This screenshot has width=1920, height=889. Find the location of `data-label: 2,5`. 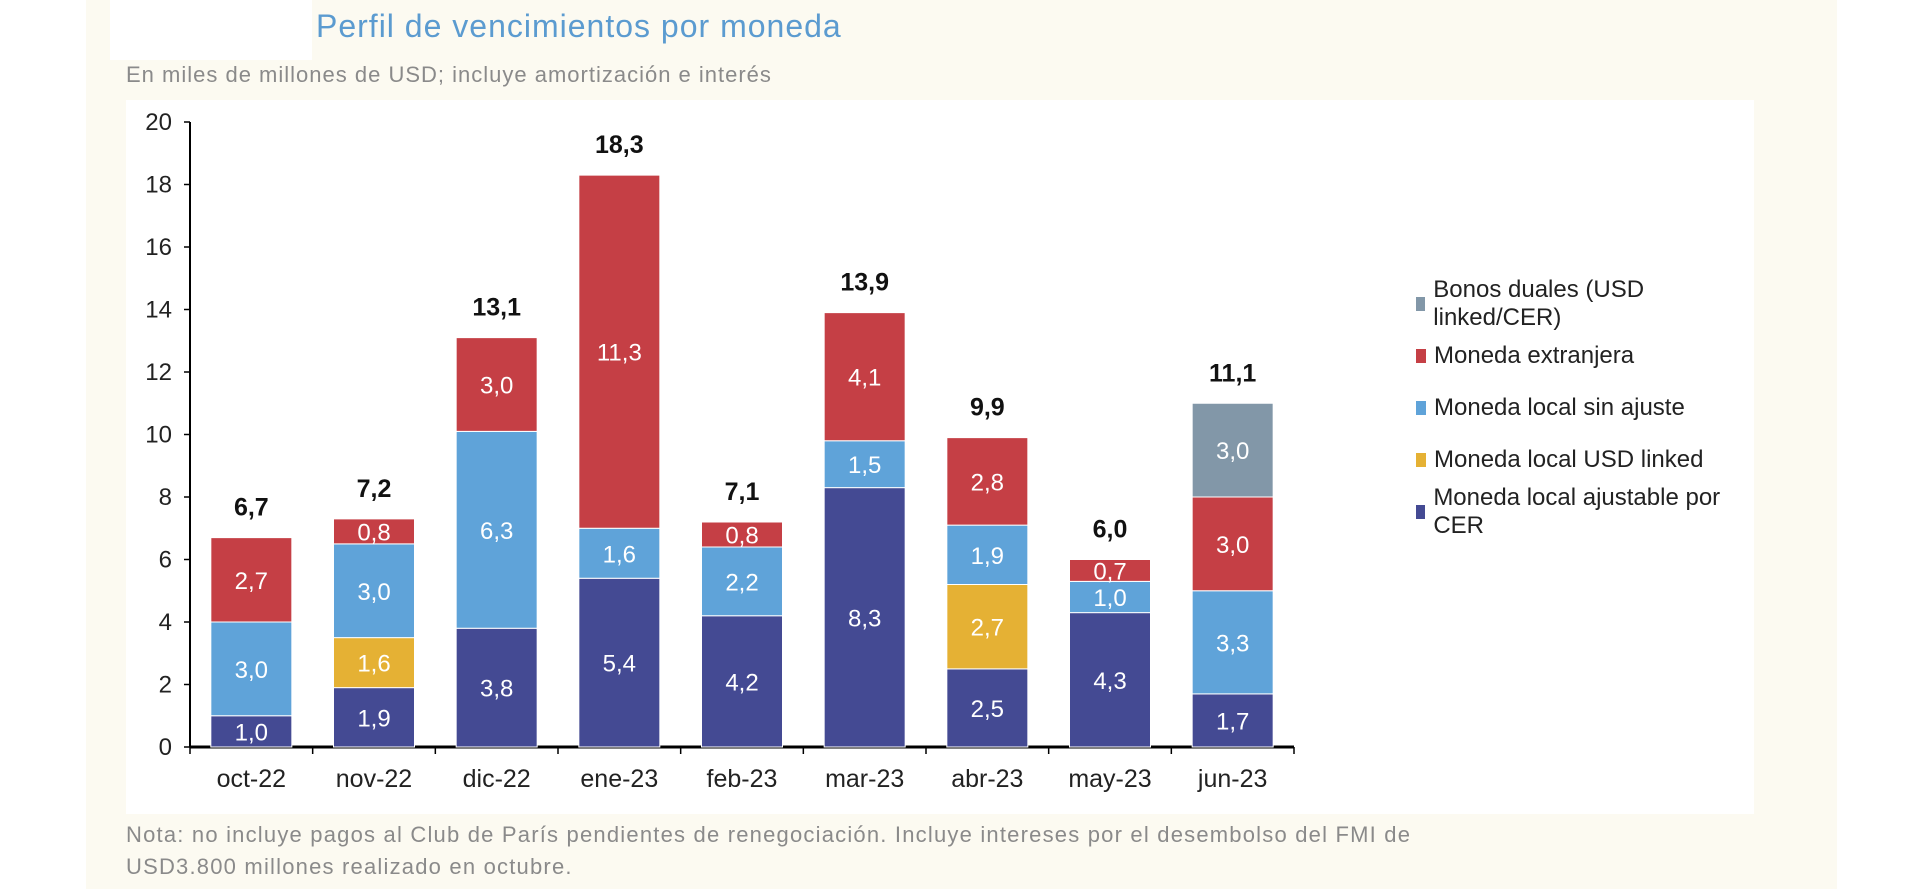

data-label: 2,5 is located at coordinates (987, 709).